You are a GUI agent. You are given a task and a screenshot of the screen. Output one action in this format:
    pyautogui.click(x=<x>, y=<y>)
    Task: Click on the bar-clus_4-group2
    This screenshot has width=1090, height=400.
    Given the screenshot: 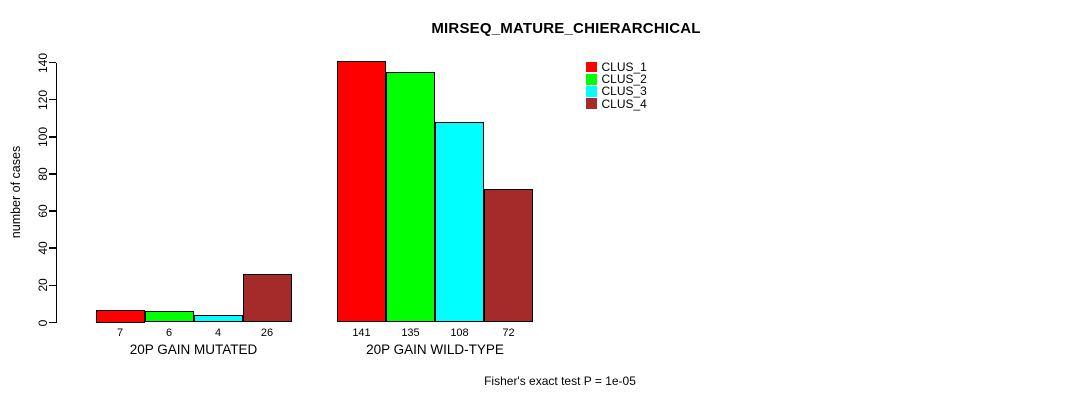 What is the action you would take?
    pyautogui.click(x=508, y=255)
    